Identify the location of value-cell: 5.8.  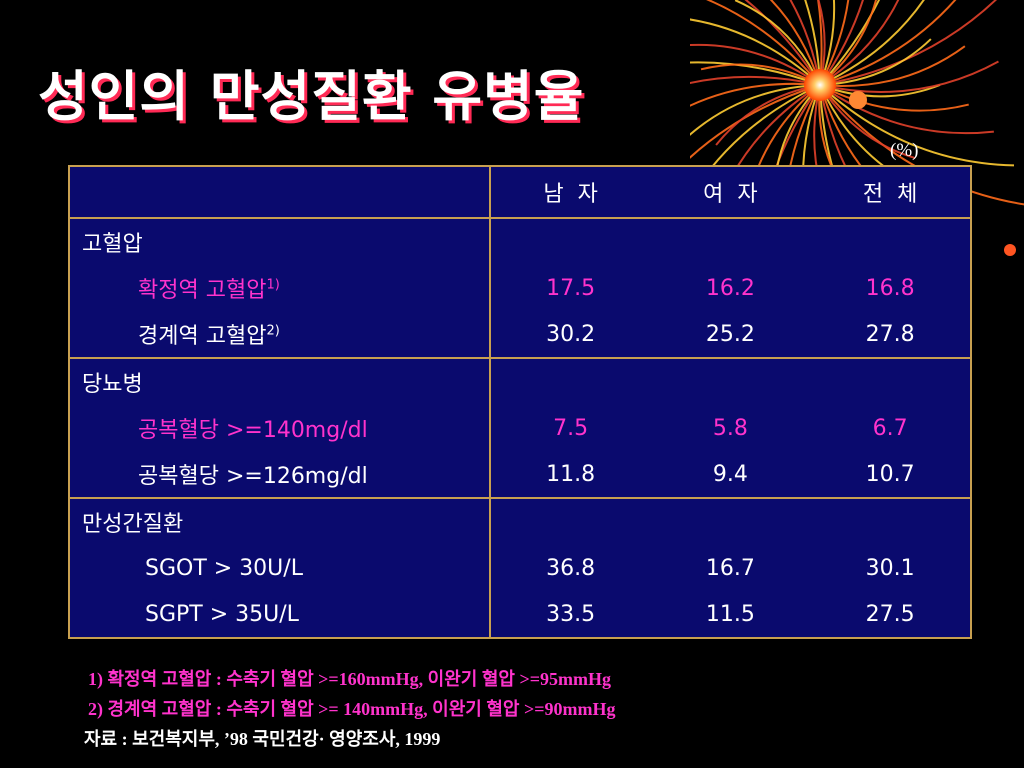
(730, 428).